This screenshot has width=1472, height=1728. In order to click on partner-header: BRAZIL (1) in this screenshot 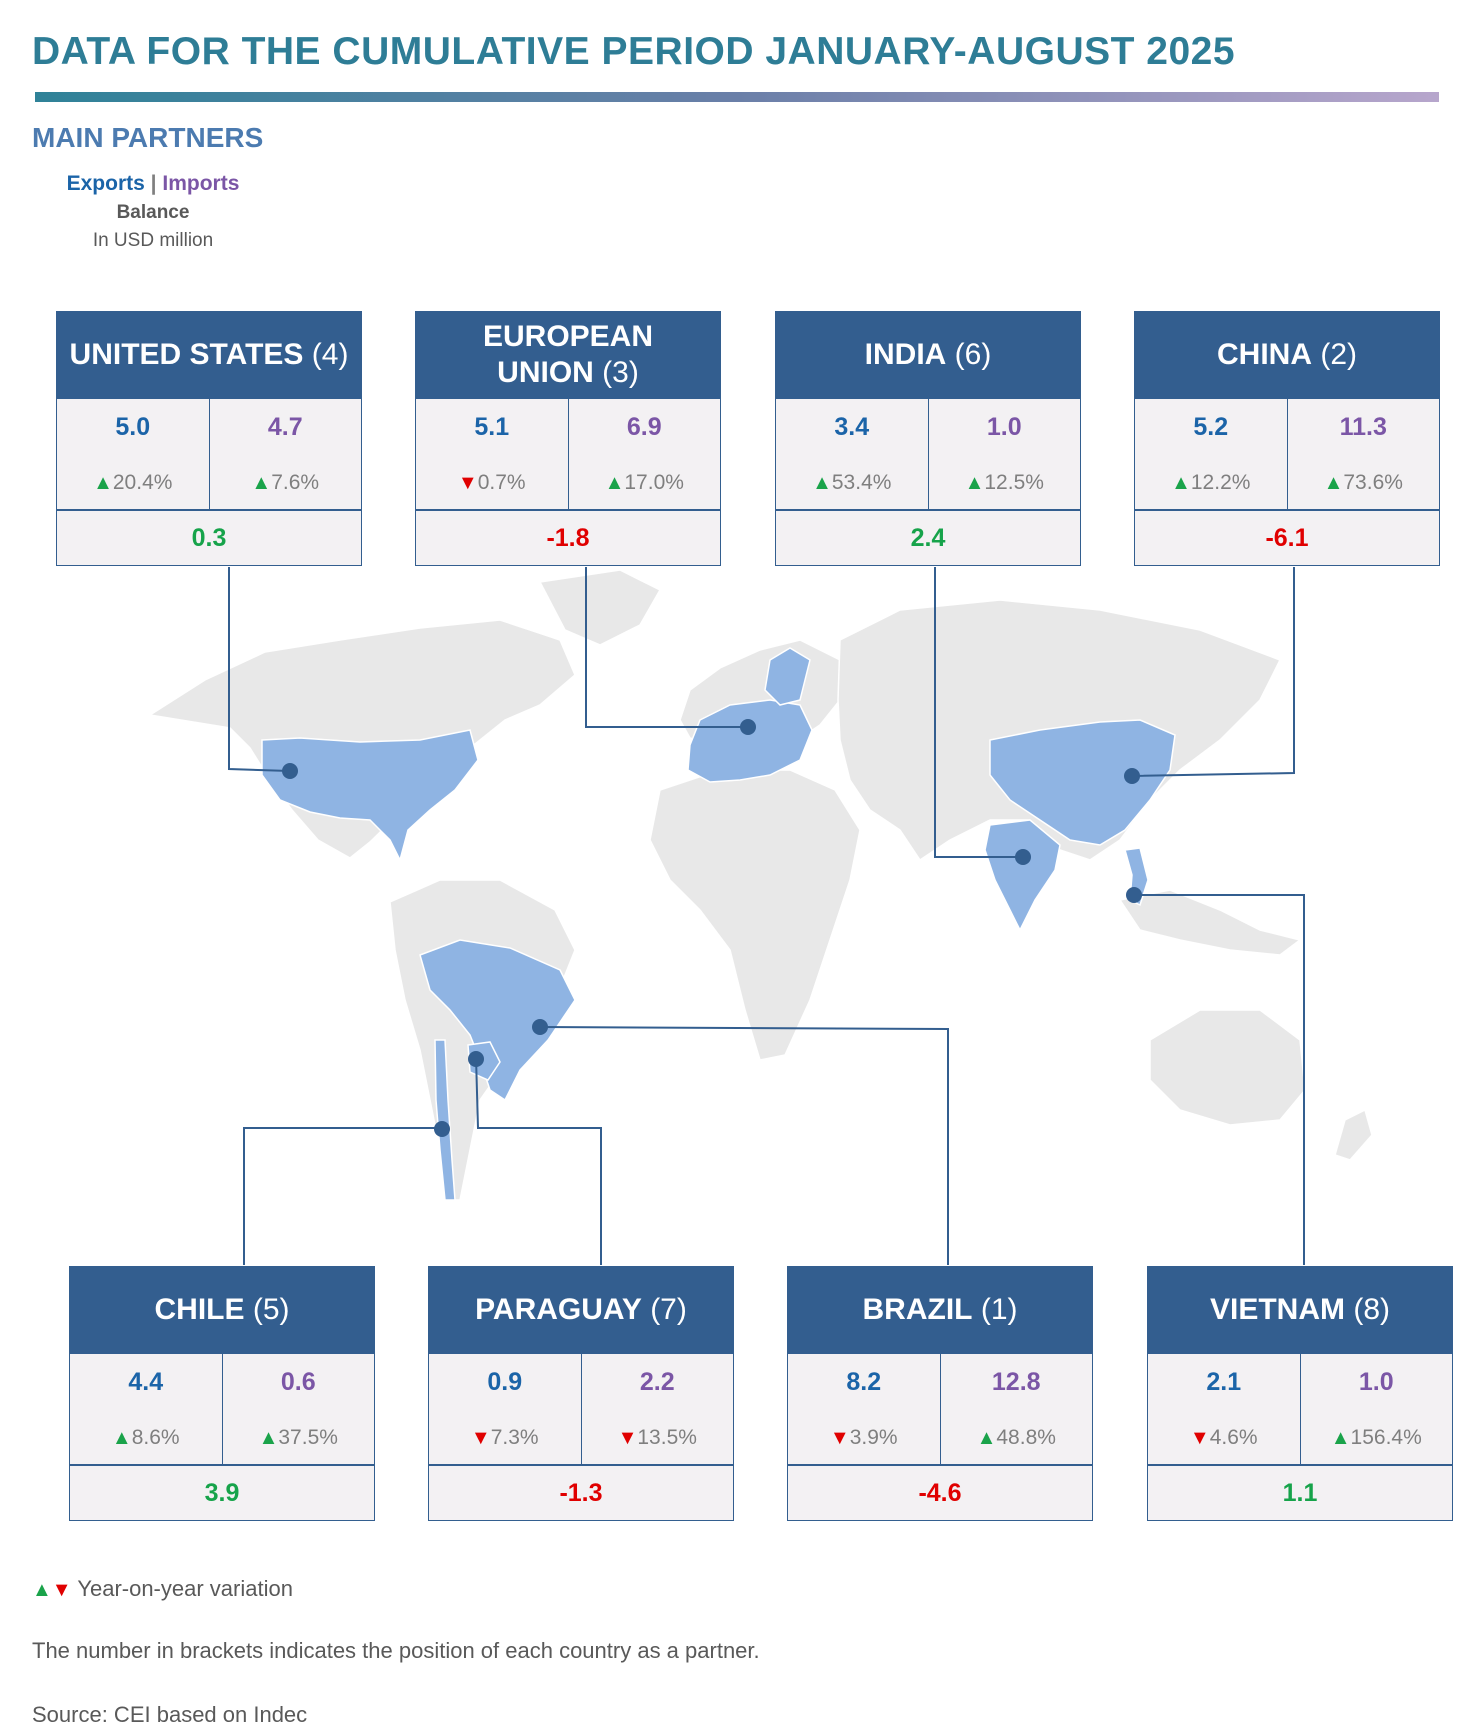, I will do `click(940, 1310)`.